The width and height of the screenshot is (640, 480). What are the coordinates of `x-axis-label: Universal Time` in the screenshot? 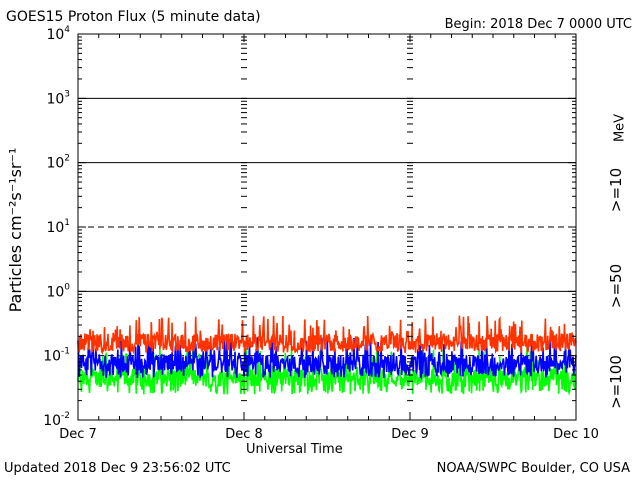 It's located at (294, 449).